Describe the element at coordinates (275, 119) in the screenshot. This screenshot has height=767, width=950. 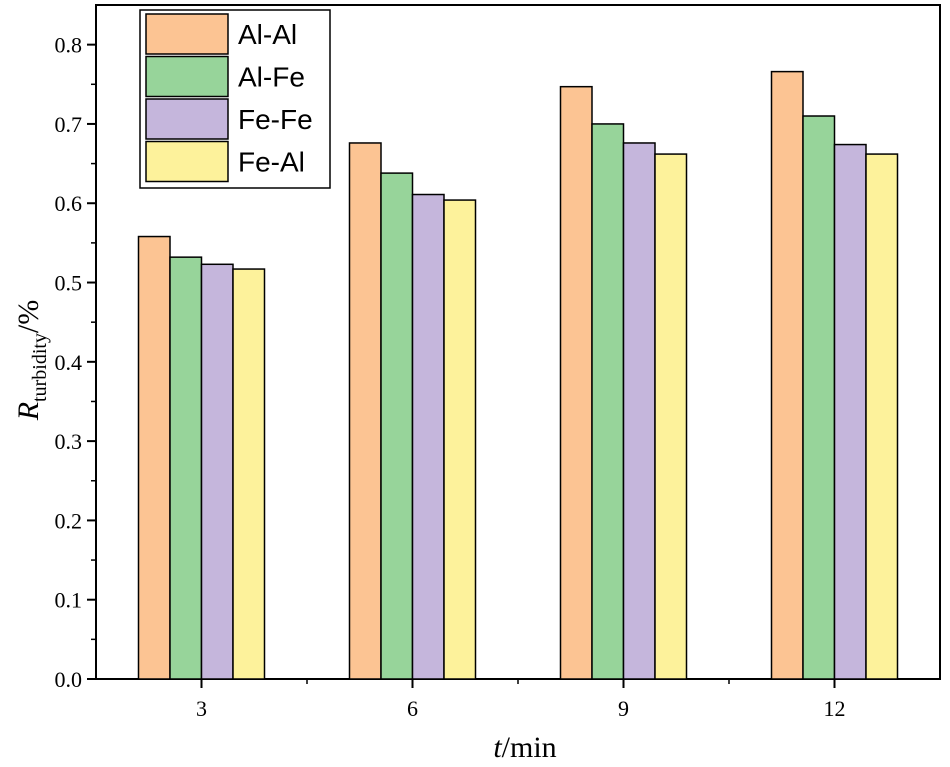
I see `legend-label-fe-fe: Fe-Fe` at that location.